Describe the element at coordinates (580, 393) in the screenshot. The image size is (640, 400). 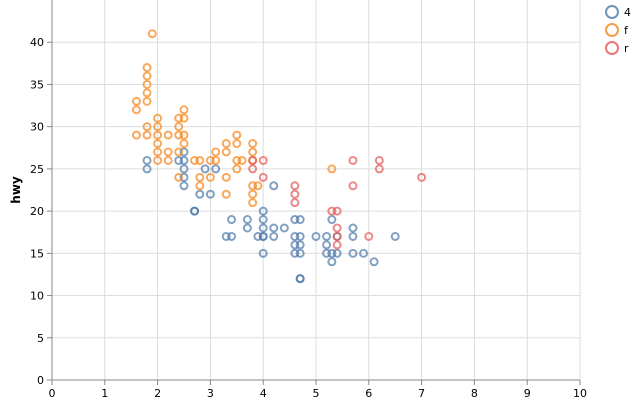
I see `x-tick-label: 10` at that location.